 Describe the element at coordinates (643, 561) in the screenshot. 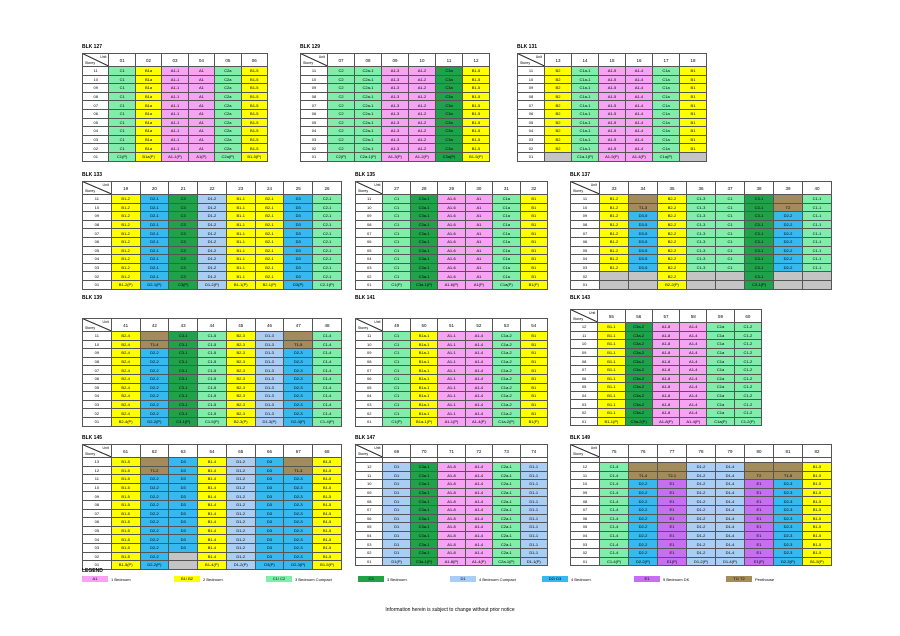

I see `unit-cell: D2-2(P)` at that location.